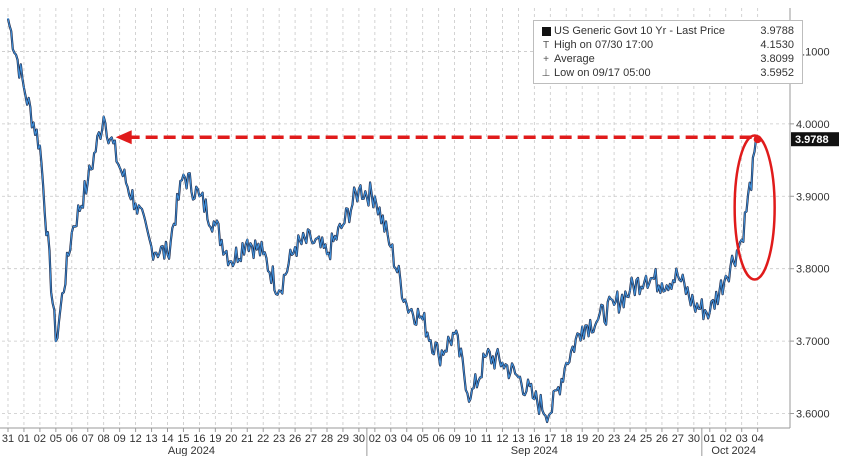 The image size is (848, 456). What do you see at coordinates (56, 439) in the screenshot?
I see `x-tick-label: 05` at bounding box center [56, 439].